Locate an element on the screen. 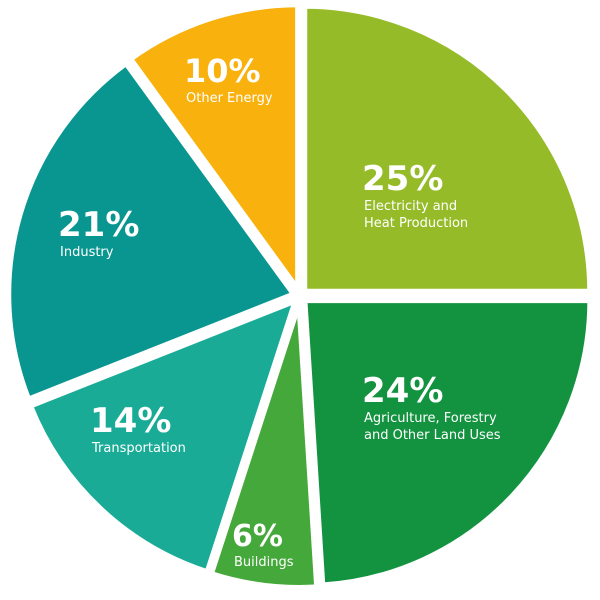 This screenshot has height=600, width=600. slice-percent-label: 14% is located at coordinates (130, 421).